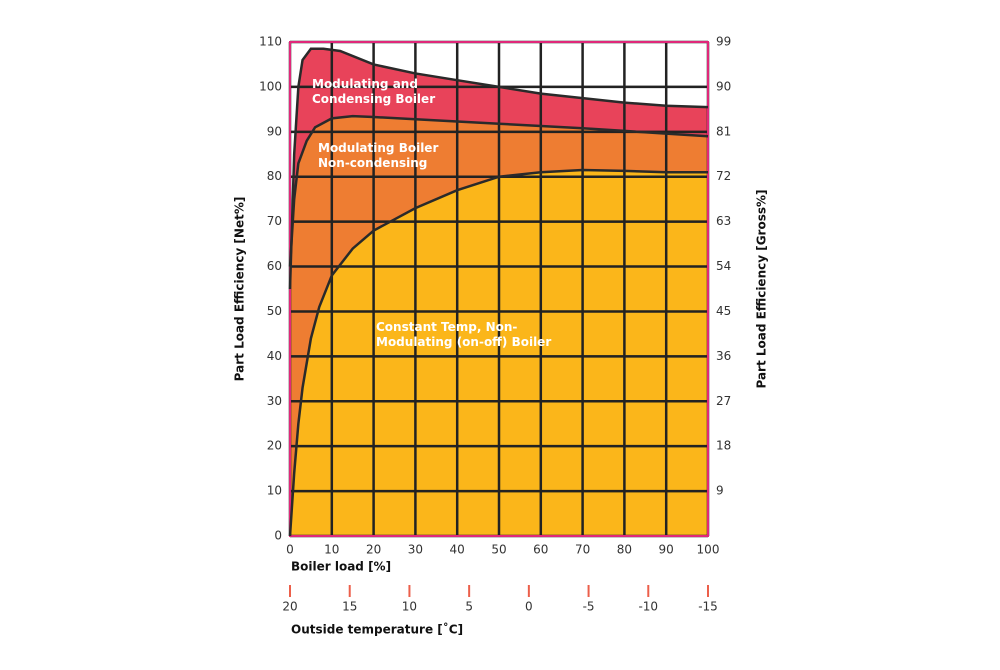 The width and height of the screenshot is (1000, 670). What do you see at coordinates (349, 607) in the screenshot?
I see `x2-tick-label: 15` at bounding box center [349, 607].